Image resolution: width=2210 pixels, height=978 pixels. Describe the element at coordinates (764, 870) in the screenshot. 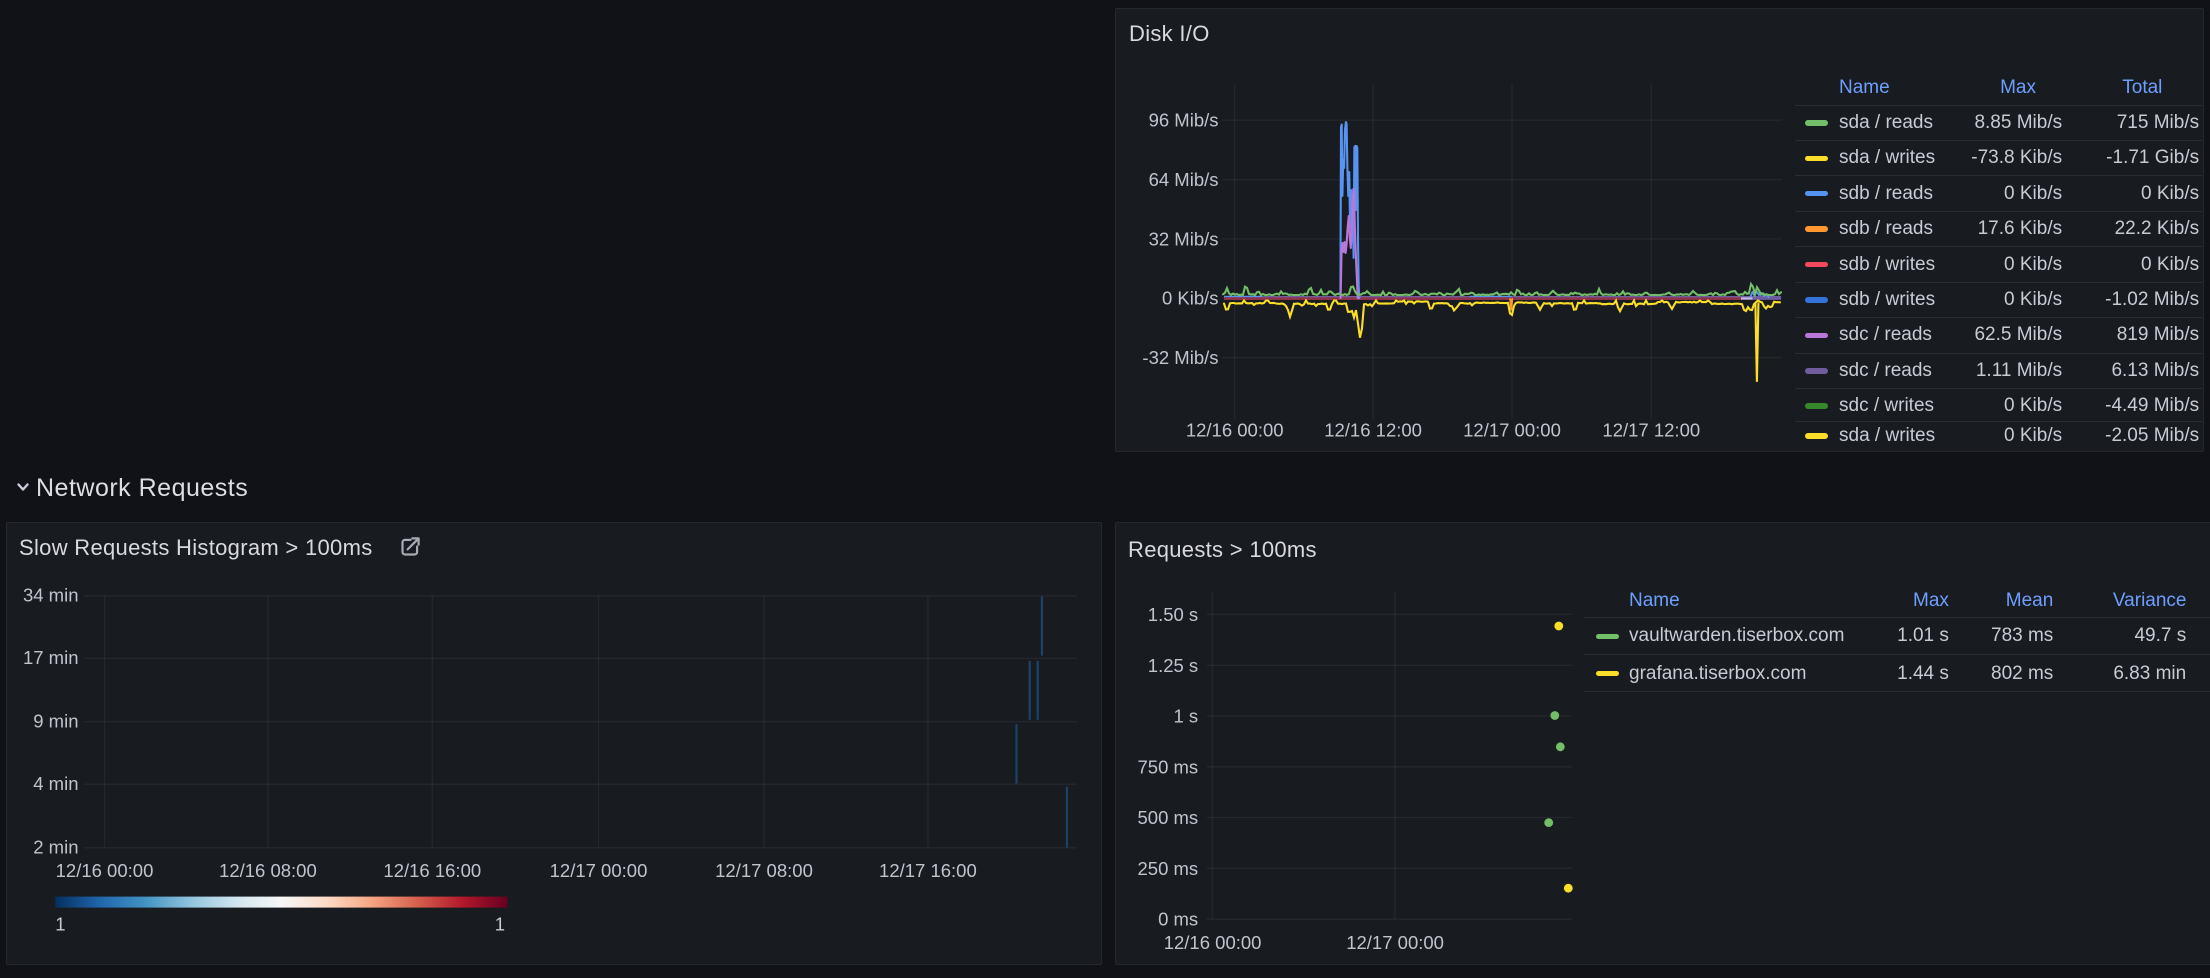

I see `svg-text: 12/17 08:00` at that location.